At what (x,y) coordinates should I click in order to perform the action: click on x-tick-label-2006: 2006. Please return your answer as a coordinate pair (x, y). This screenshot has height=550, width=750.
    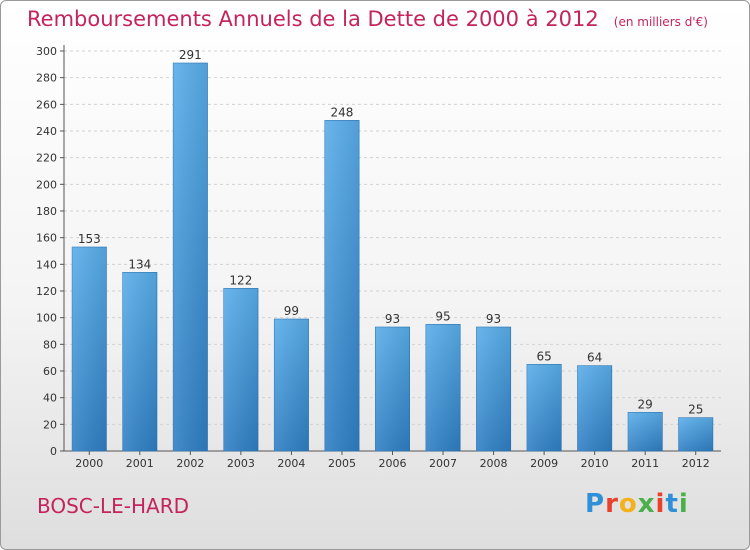
    Looking at the image, I should click on (393, 463).